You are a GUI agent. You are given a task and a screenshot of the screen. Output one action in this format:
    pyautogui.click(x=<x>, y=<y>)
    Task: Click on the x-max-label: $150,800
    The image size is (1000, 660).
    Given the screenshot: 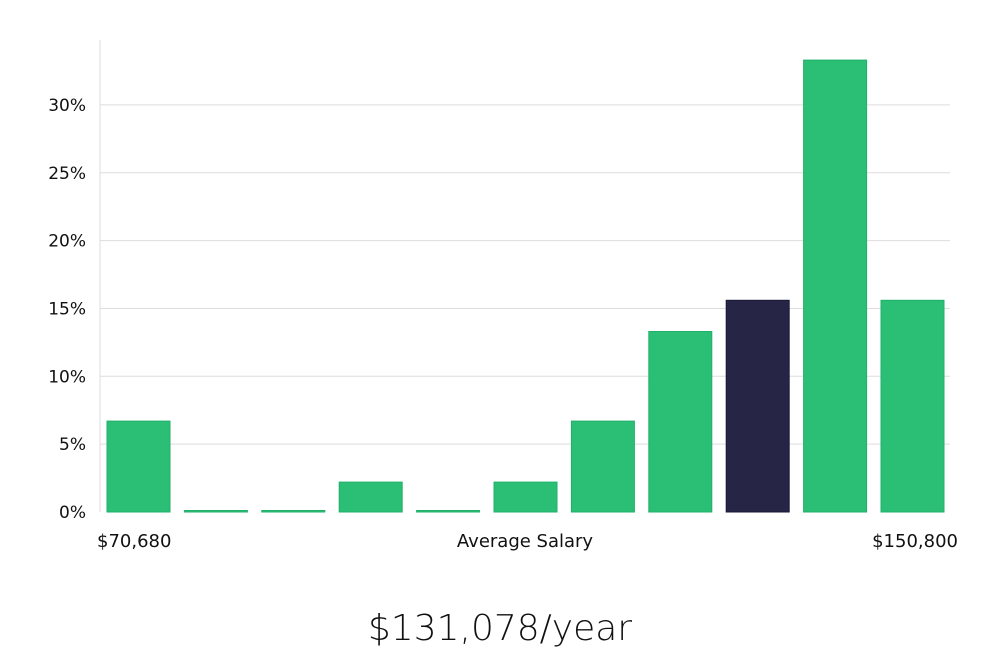 What is the action you would take?
    pyautogui.click(x=915, y=541)
    